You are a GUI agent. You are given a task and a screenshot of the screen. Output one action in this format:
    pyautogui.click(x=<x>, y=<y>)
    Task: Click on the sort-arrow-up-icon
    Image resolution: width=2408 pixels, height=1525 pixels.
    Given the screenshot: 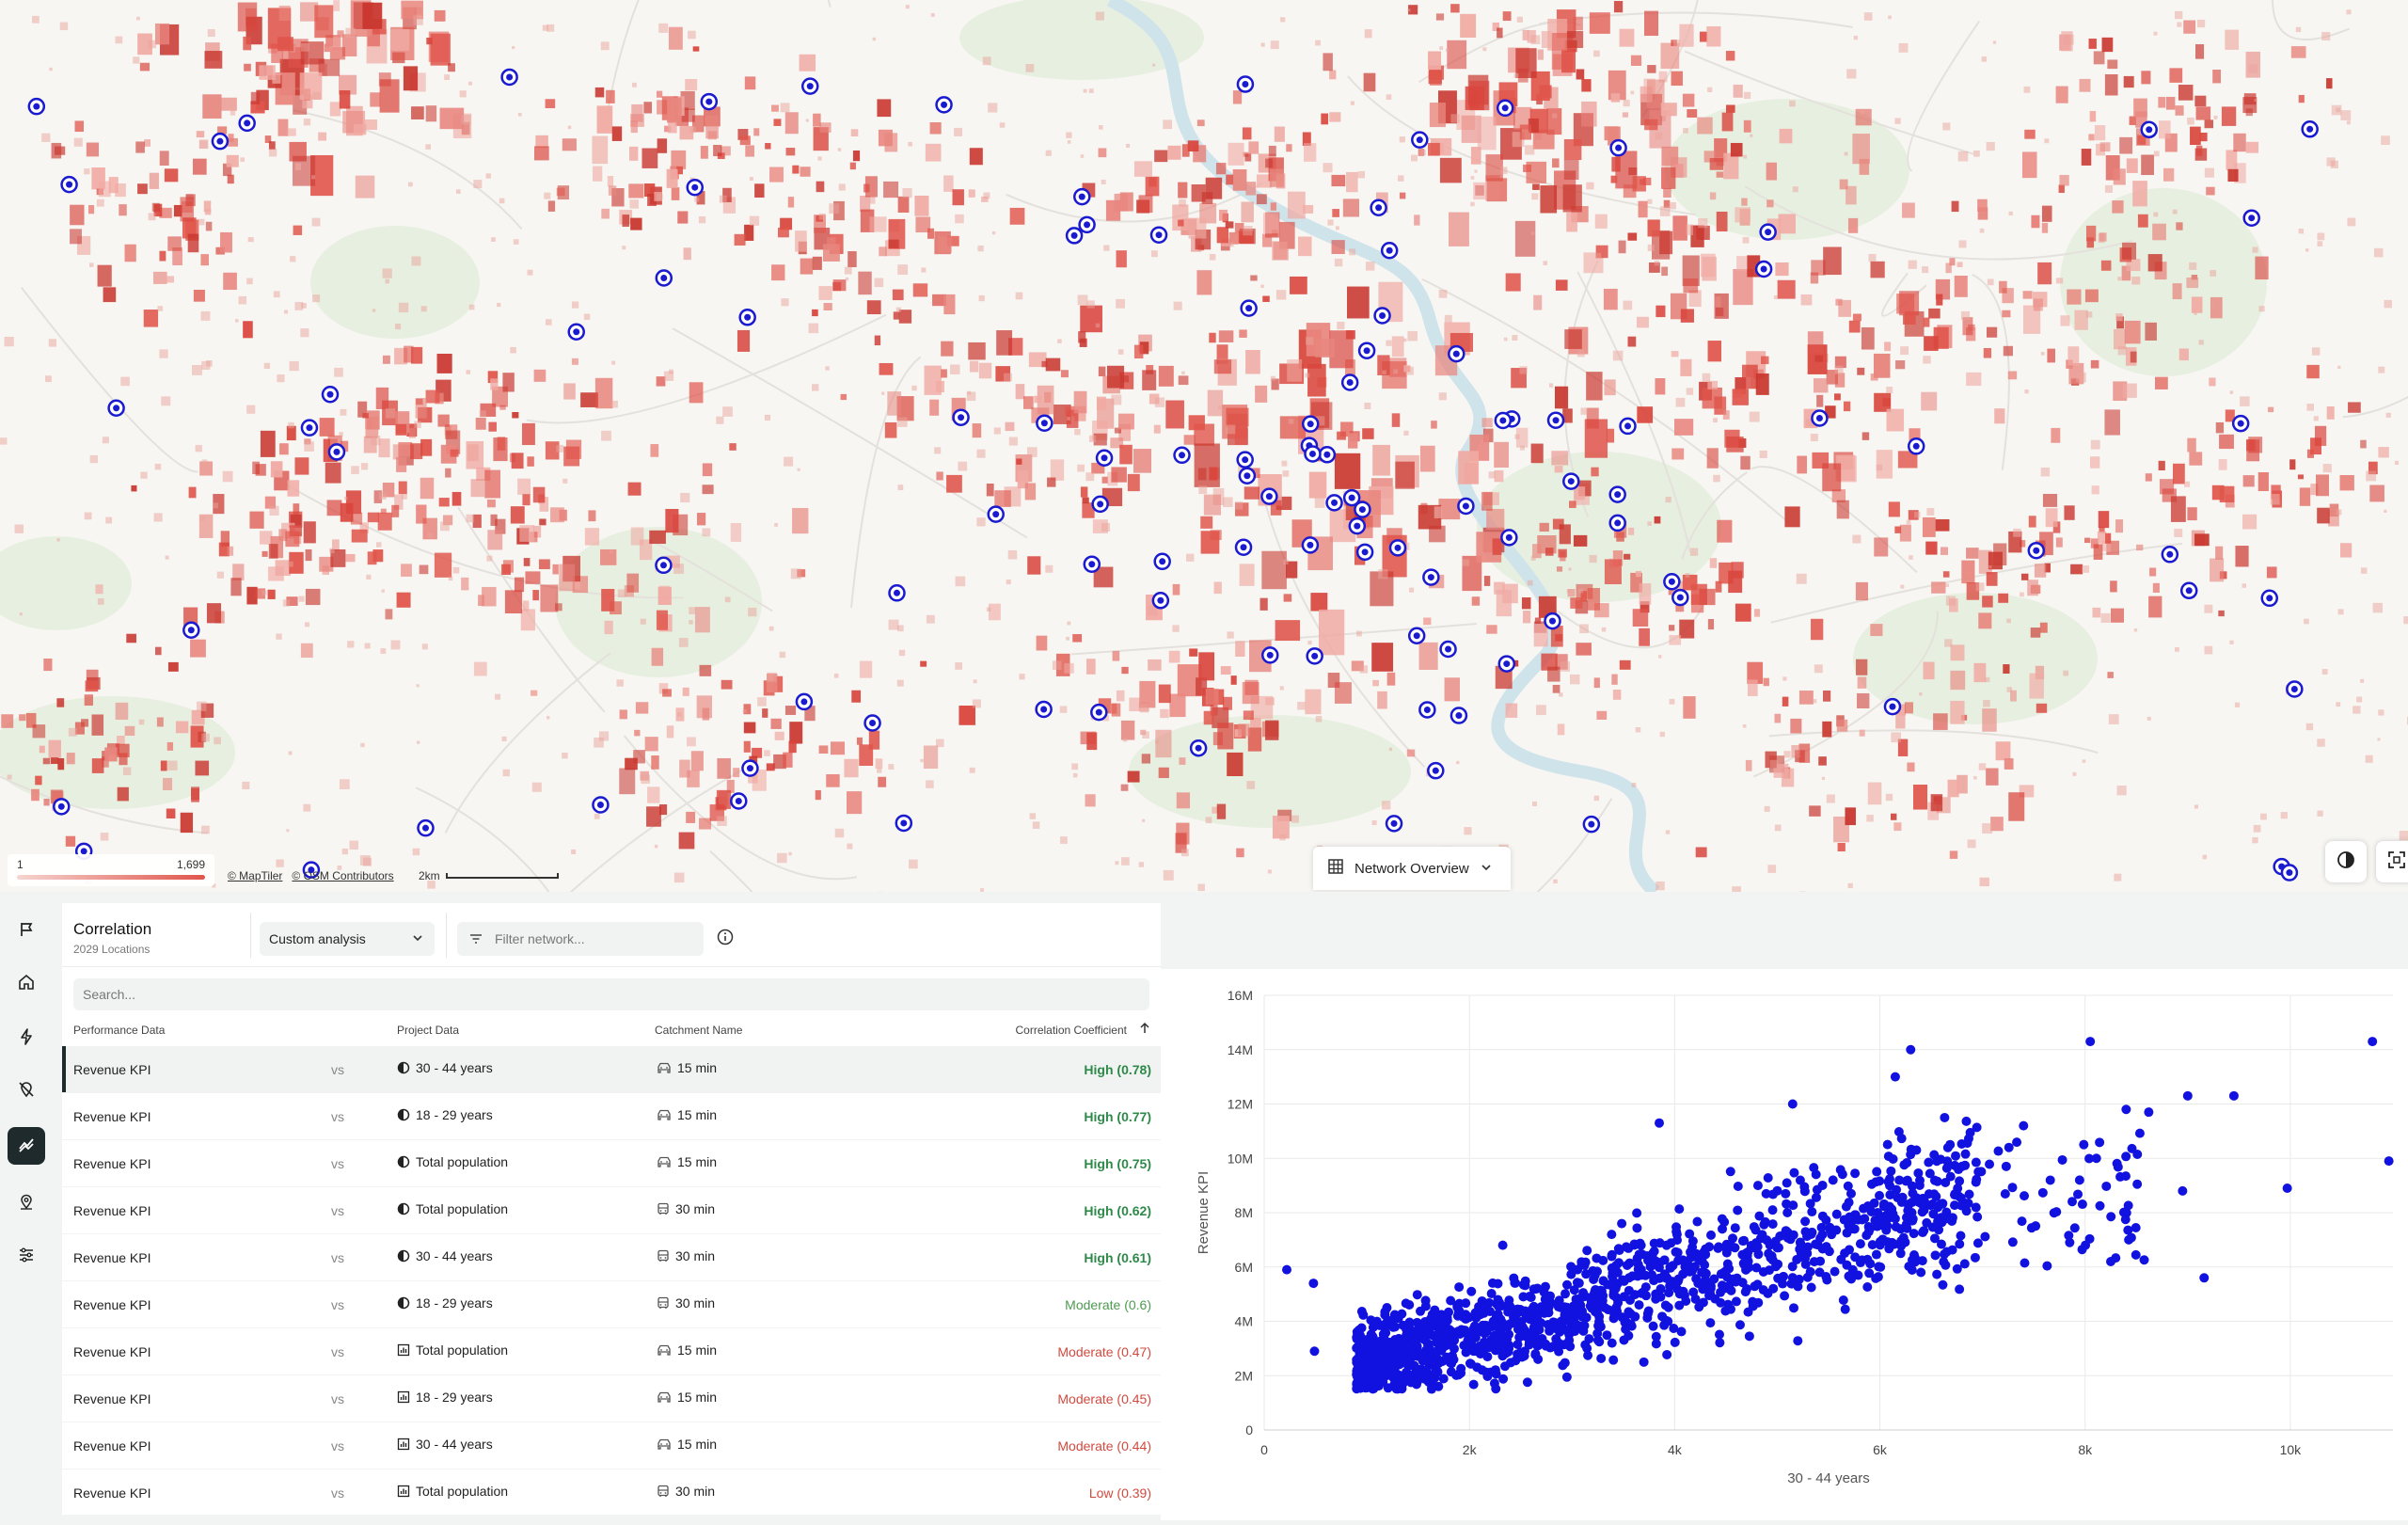 What is the action you would take?
    pyautogui.click(x=1144, y=1030)
    